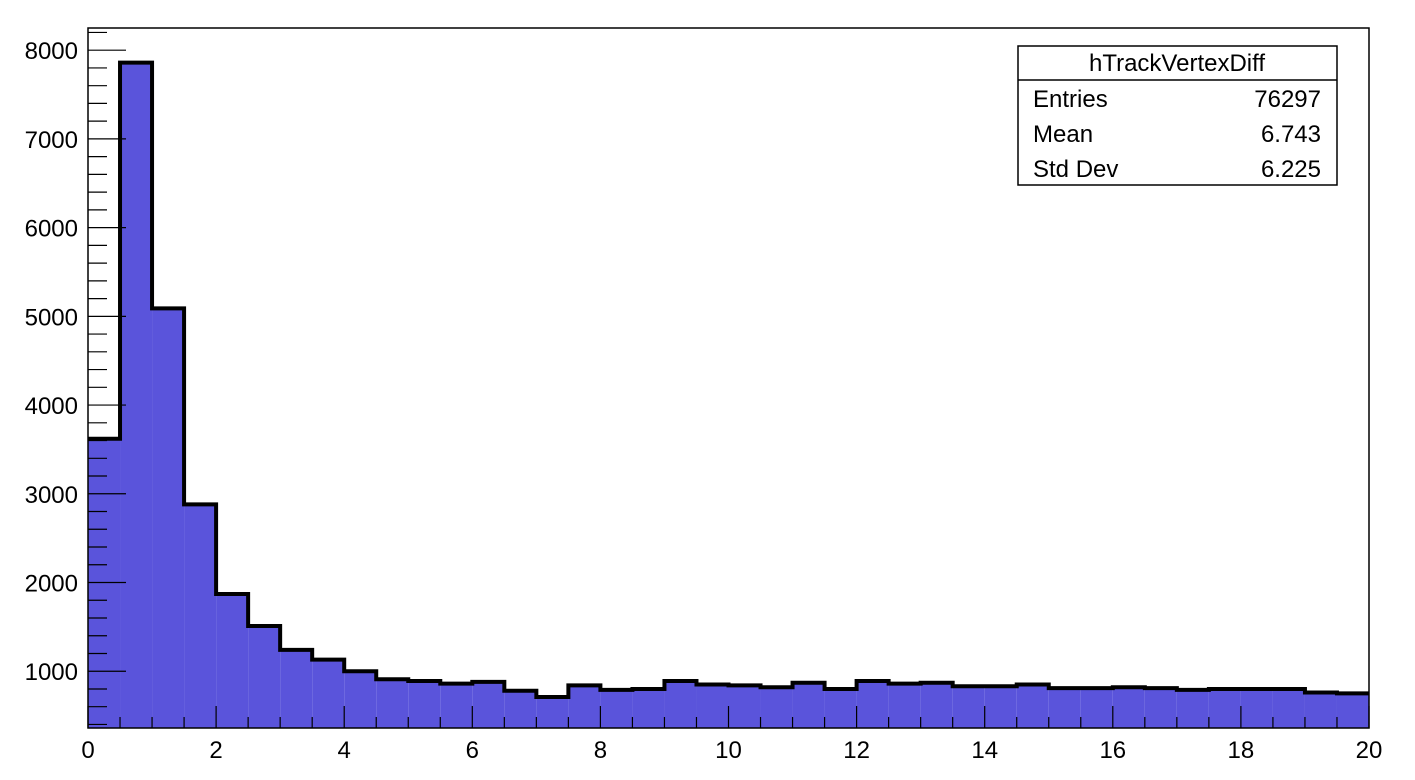  What do you see at coordinates (1241, 750) in the screenshot?
I see `x-tick-label: 18` at bounding box center [1241, 750].